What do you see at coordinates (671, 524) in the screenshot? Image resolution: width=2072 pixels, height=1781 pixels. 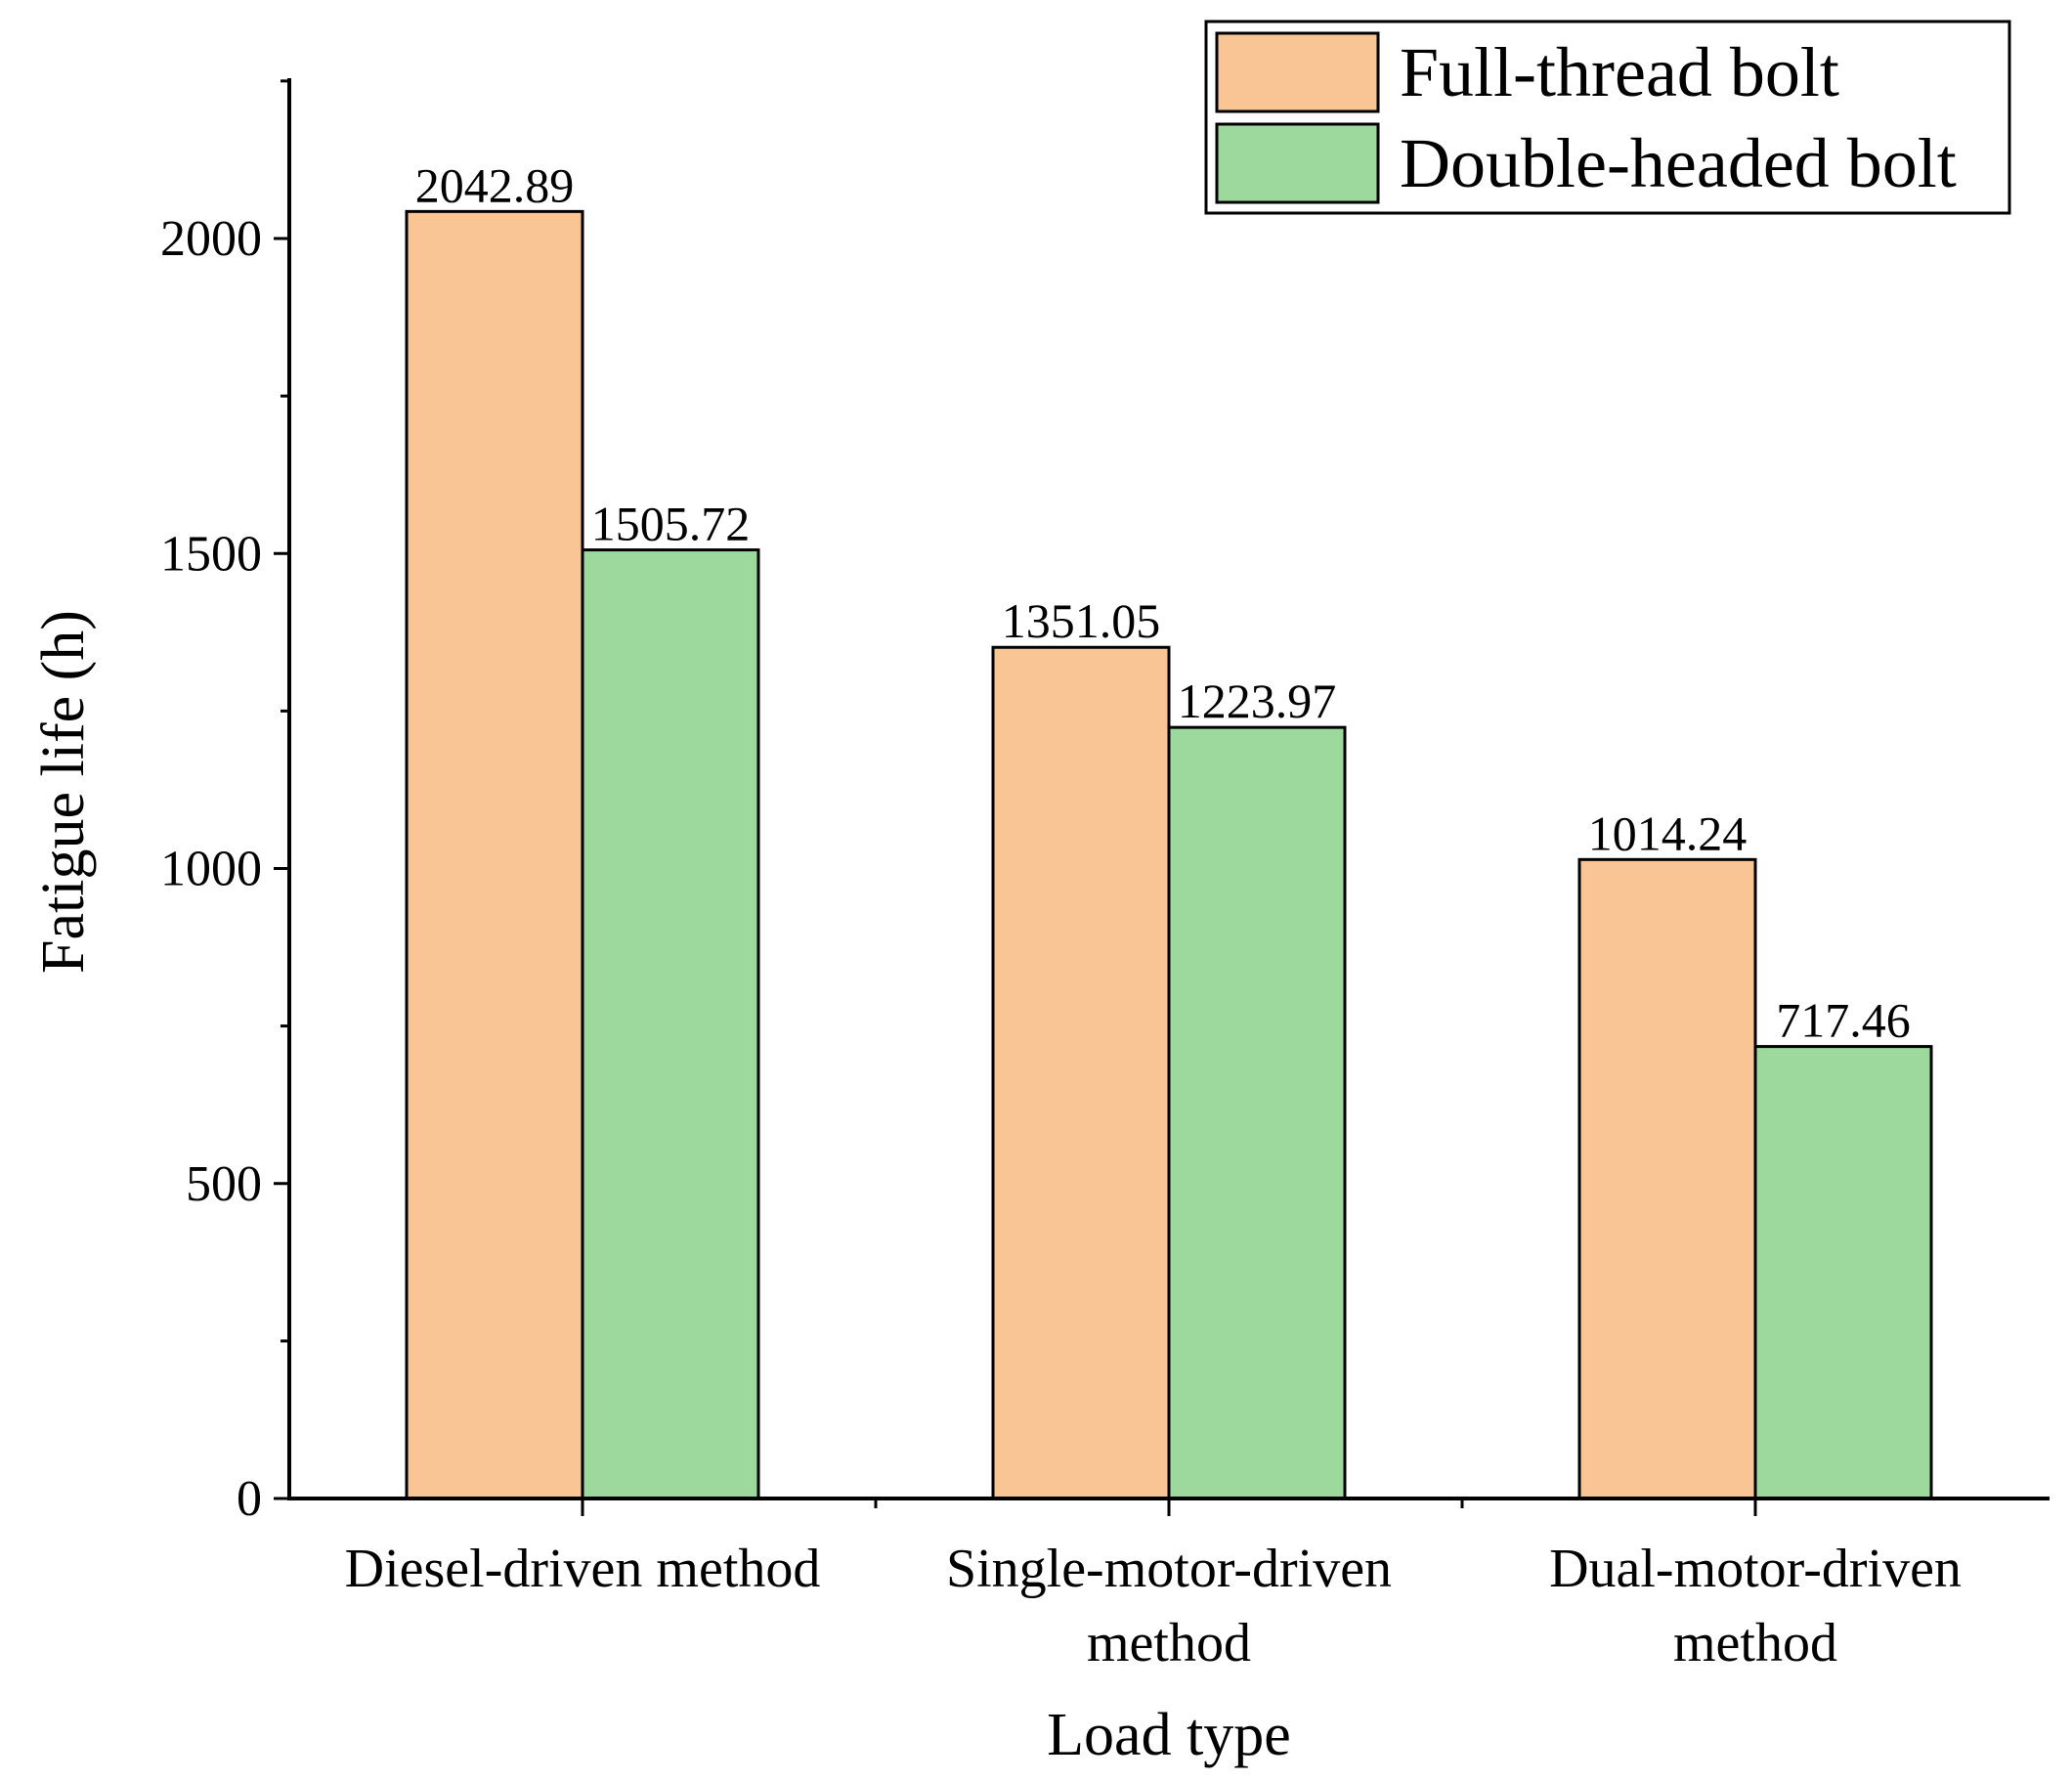 I see `bar-value-label: 1505.72` at bounding box center [671, 524].